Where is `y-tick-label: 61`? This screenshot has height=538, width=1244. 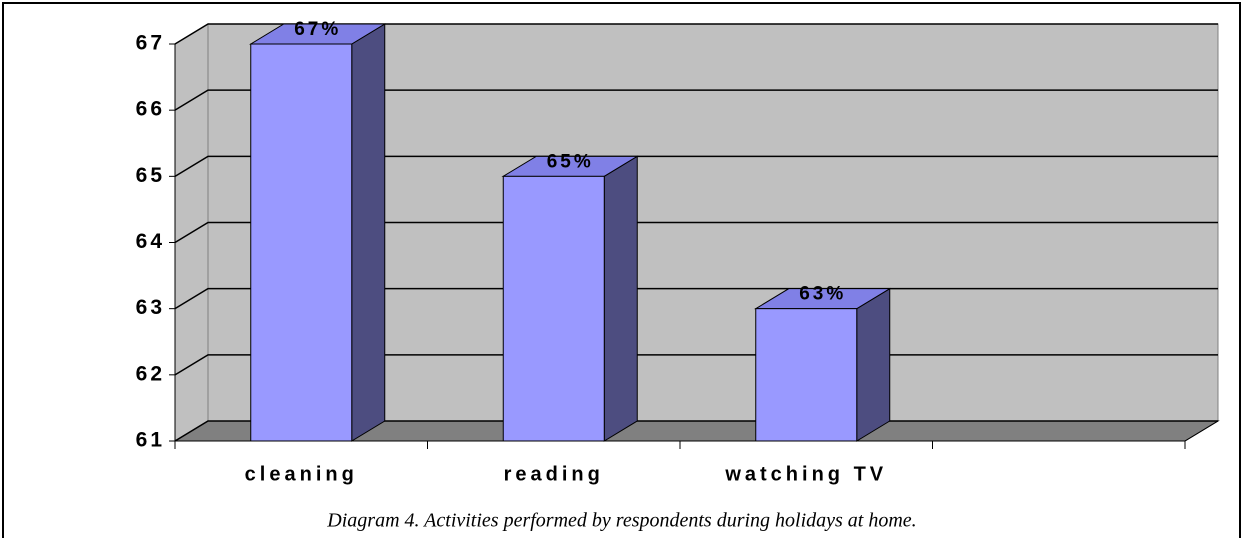
y-tick-label: 61 is located at coordinates (150, 440).